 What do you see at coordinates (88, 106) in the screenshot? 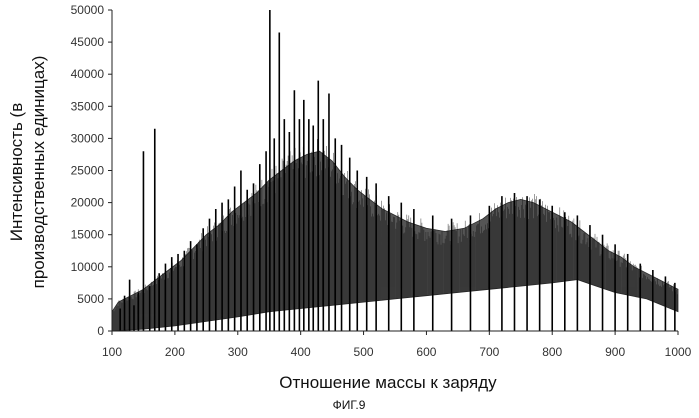
I see `y-tick-label: 35000` at bounding box center [88, 106].